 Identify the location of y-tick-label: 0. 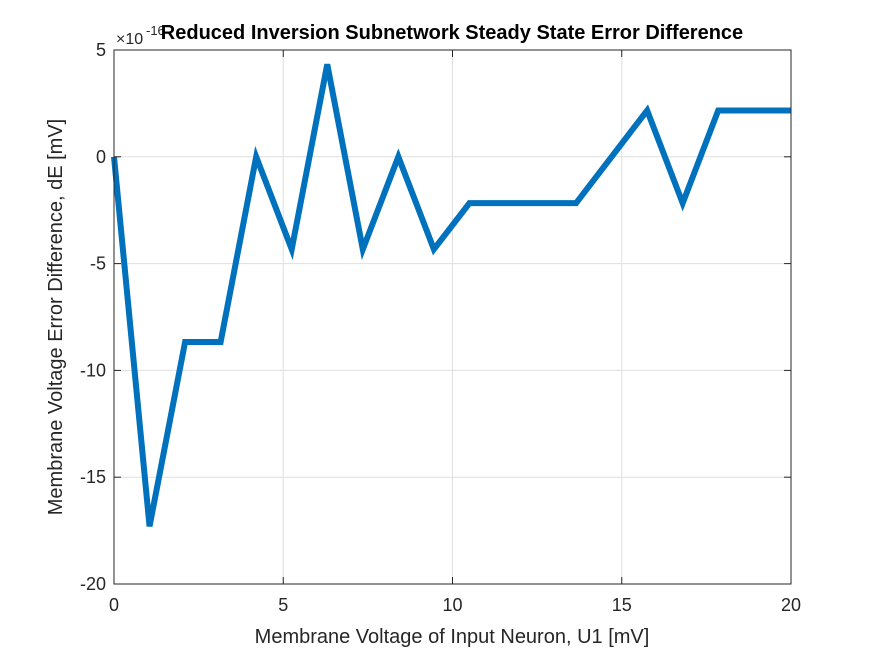
(101, 157).